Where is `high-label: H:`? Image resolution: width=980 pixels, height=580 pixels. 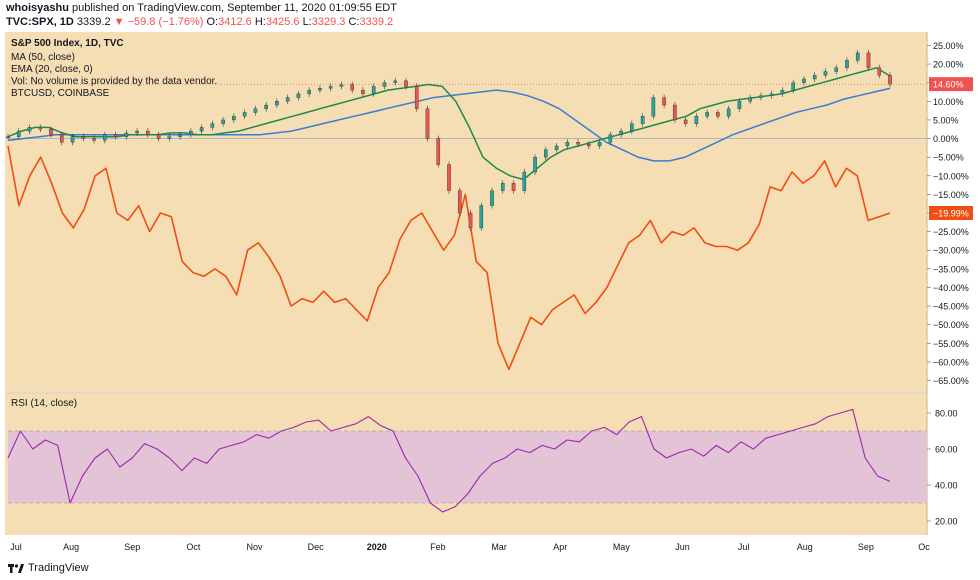
high-label: H: is located at coordinates (260, 22).